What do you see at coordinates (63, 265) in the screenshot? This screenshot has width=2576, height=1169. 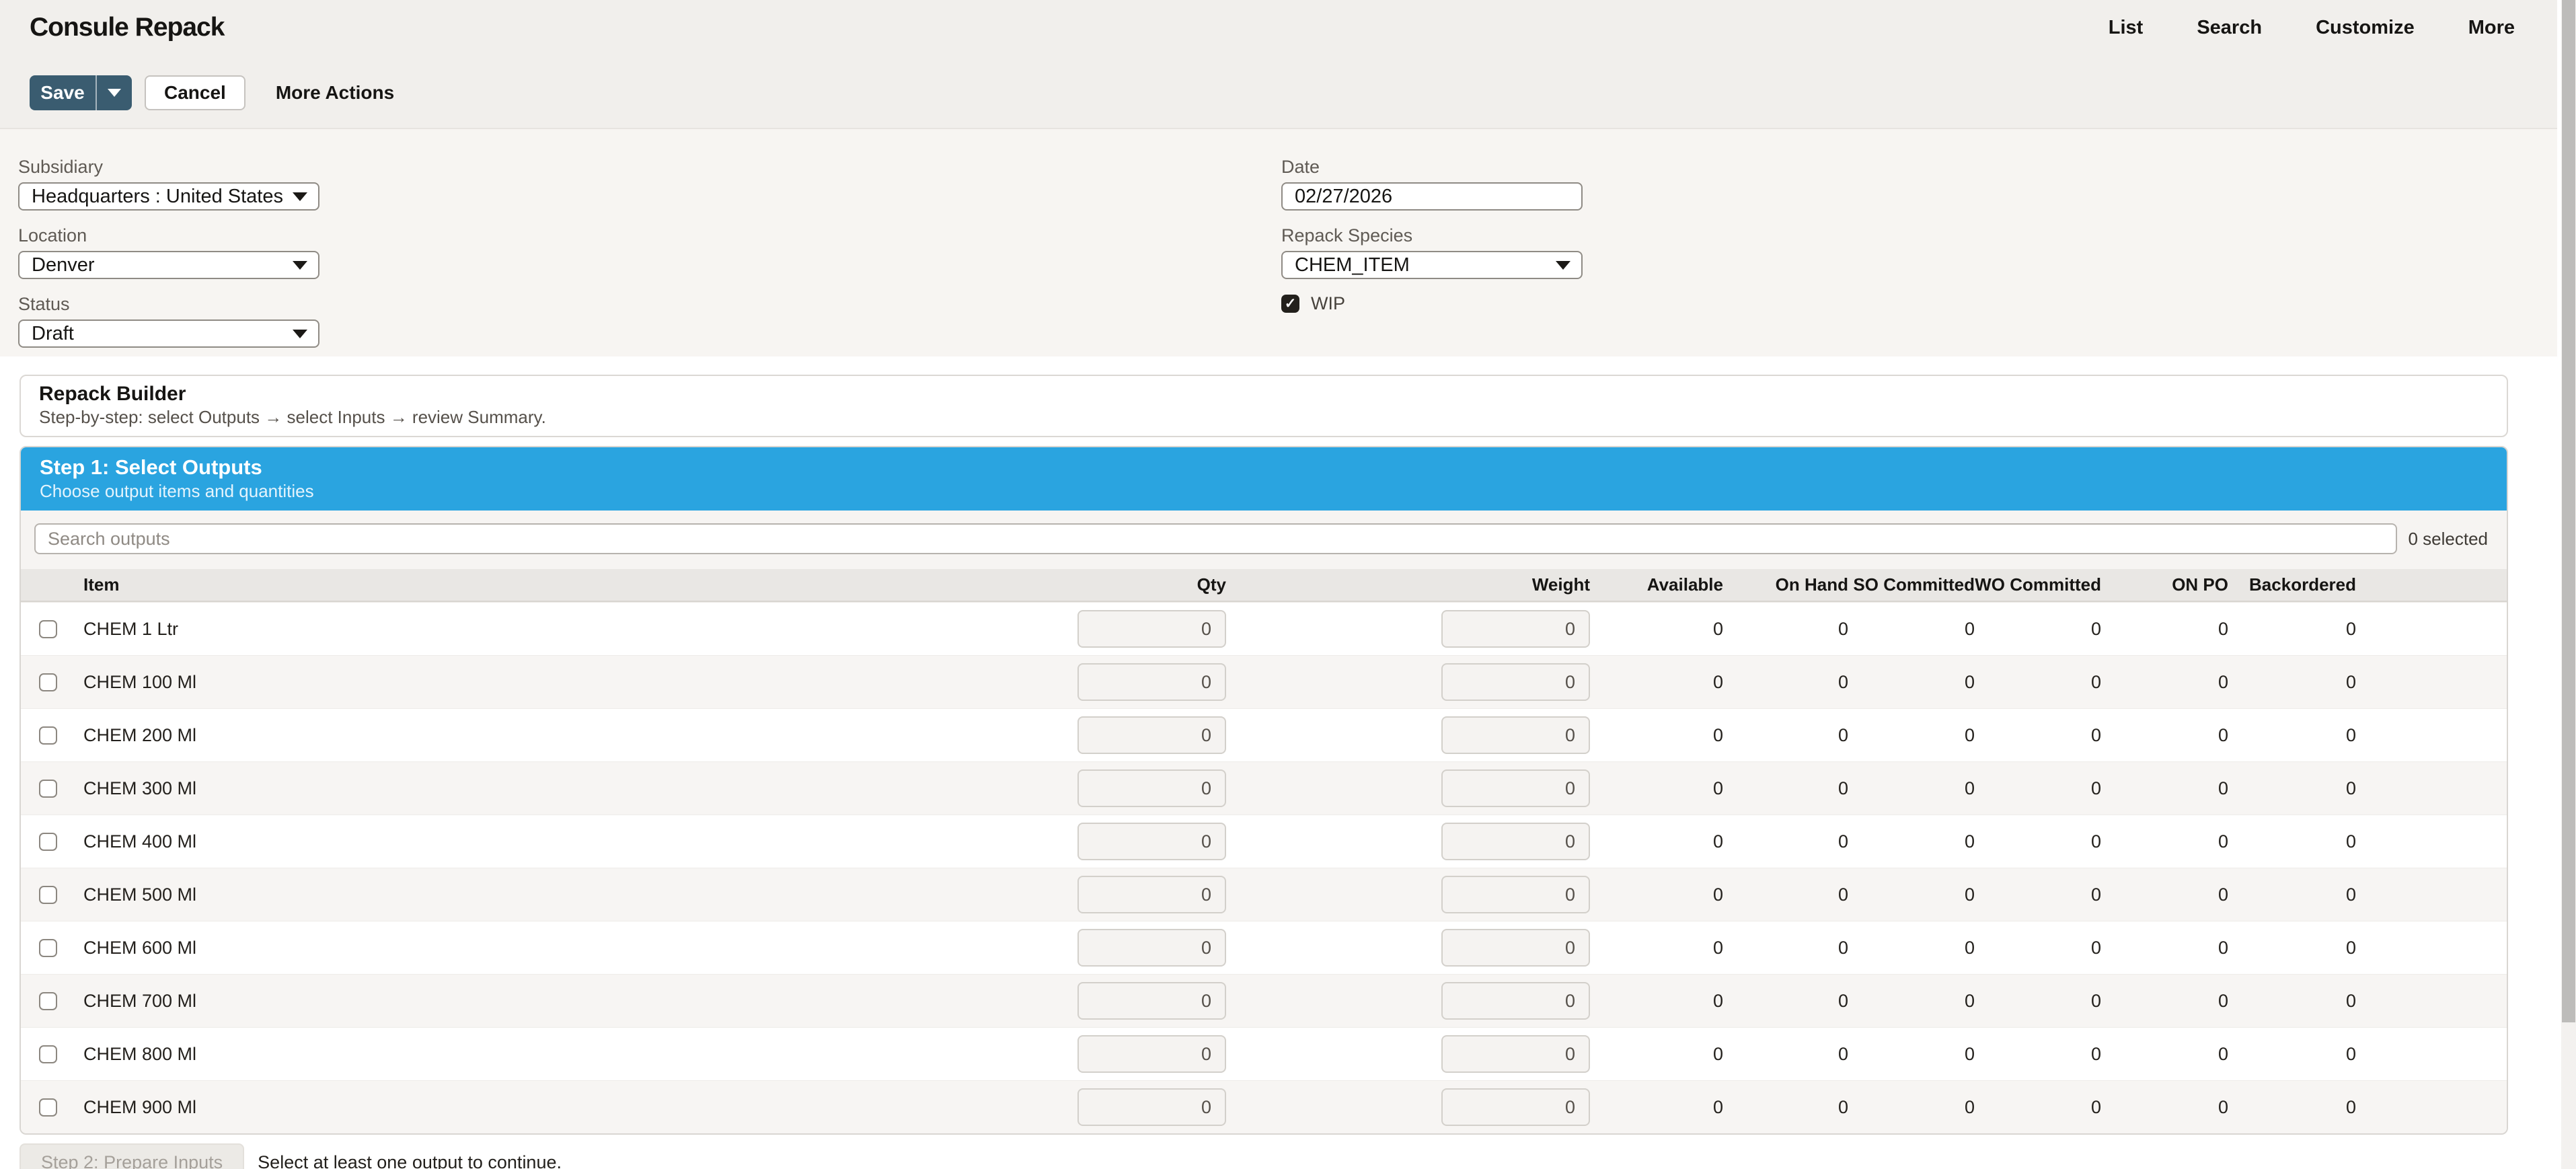 I see `location-value: Denver` at bounding box center [63, 265].